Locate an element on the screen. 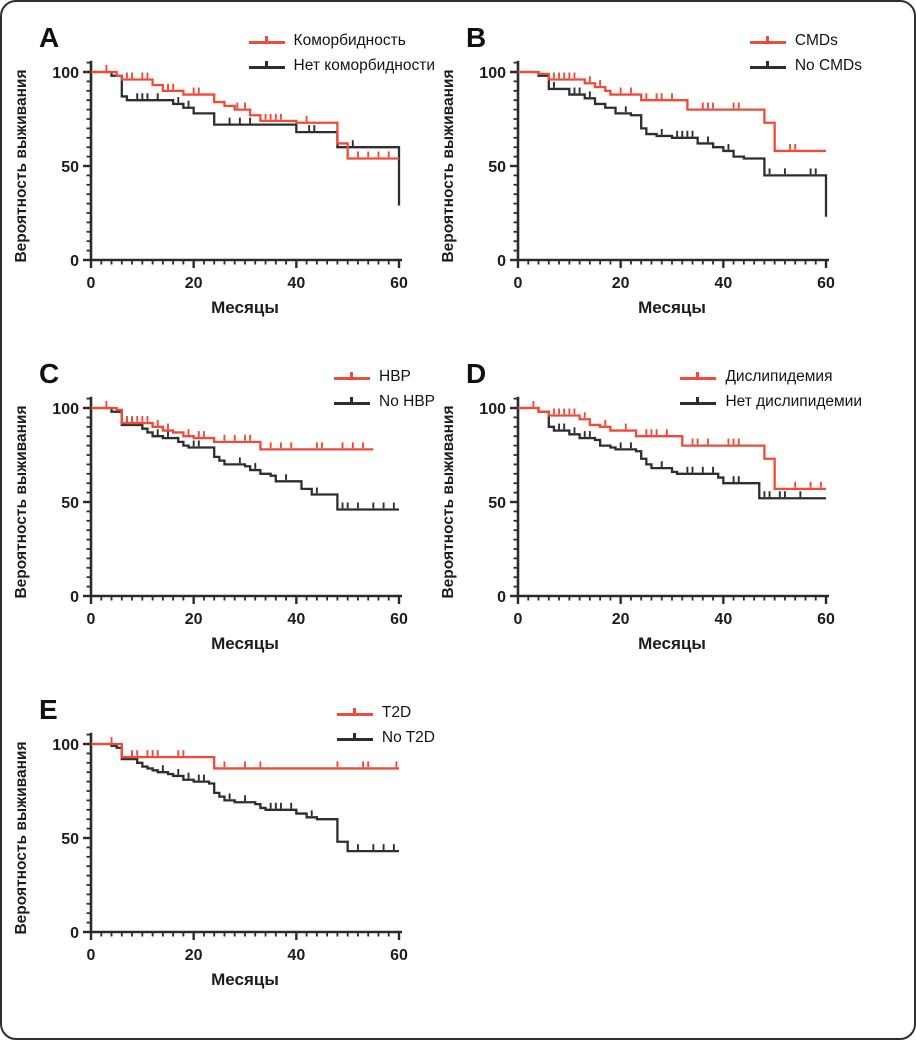 The width and height of the screenshot is (916, 1040). panel-label: B is located at coordinates (476, 37).